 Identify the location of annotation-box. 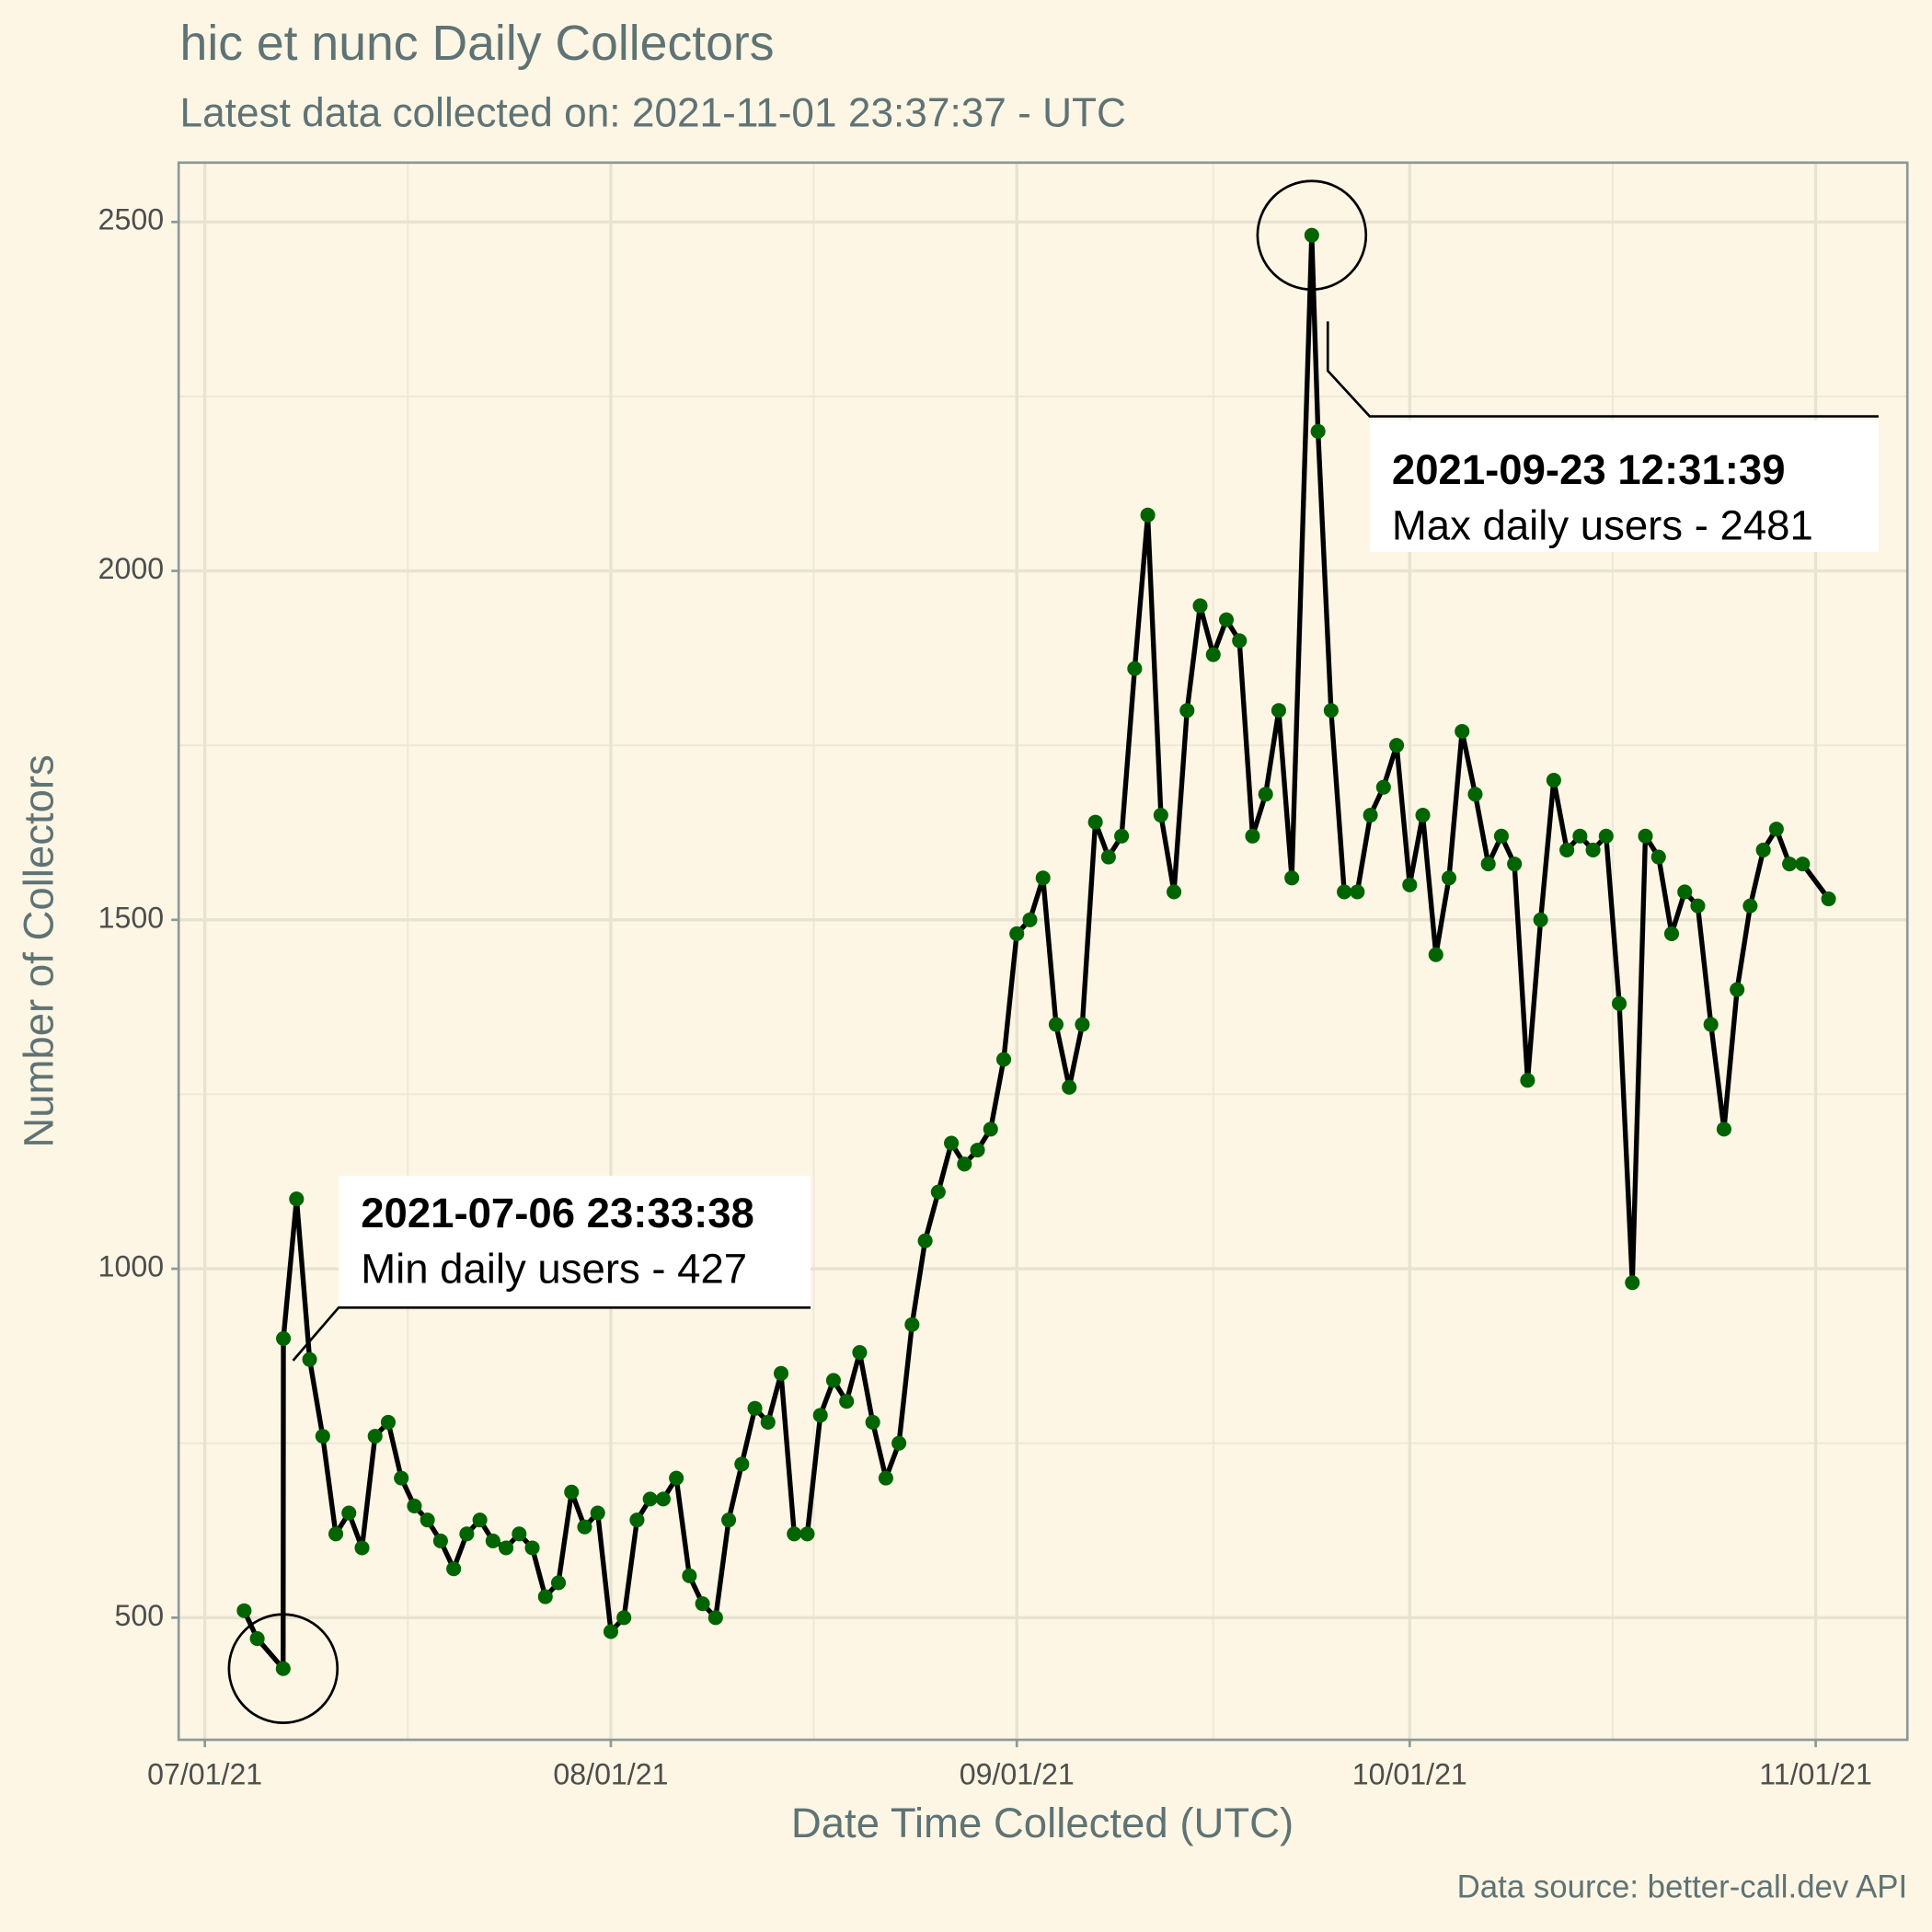
(575, 1241).